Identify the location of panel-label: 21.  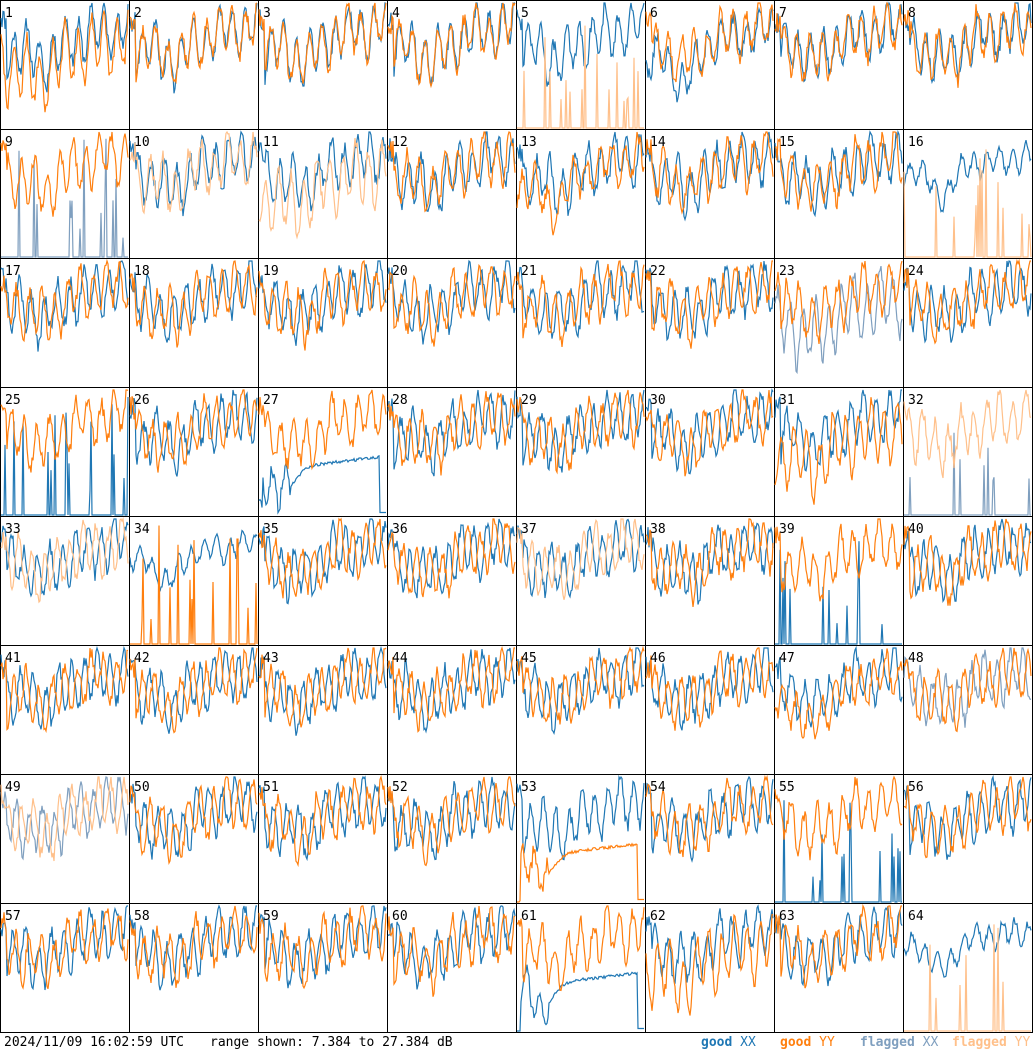
(529, 271).